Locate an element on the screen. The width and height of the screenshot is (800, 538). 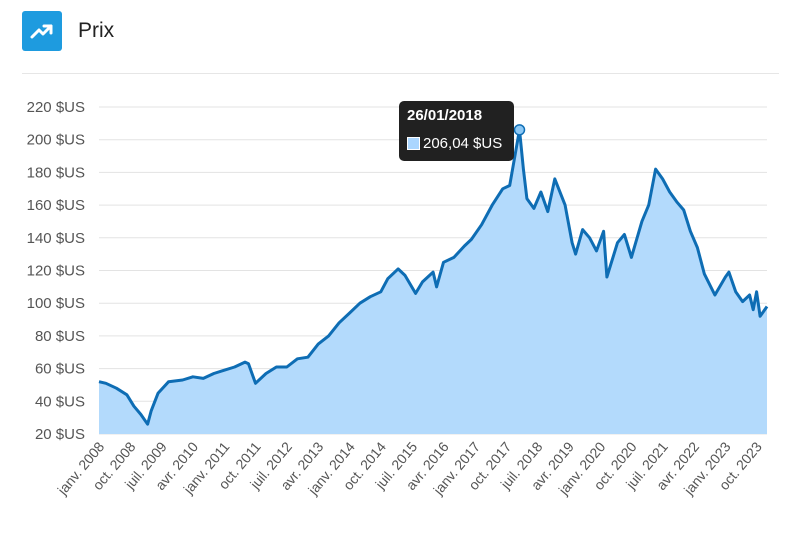
y-tick-label: 140 $US is located at coordinates (56, 238).